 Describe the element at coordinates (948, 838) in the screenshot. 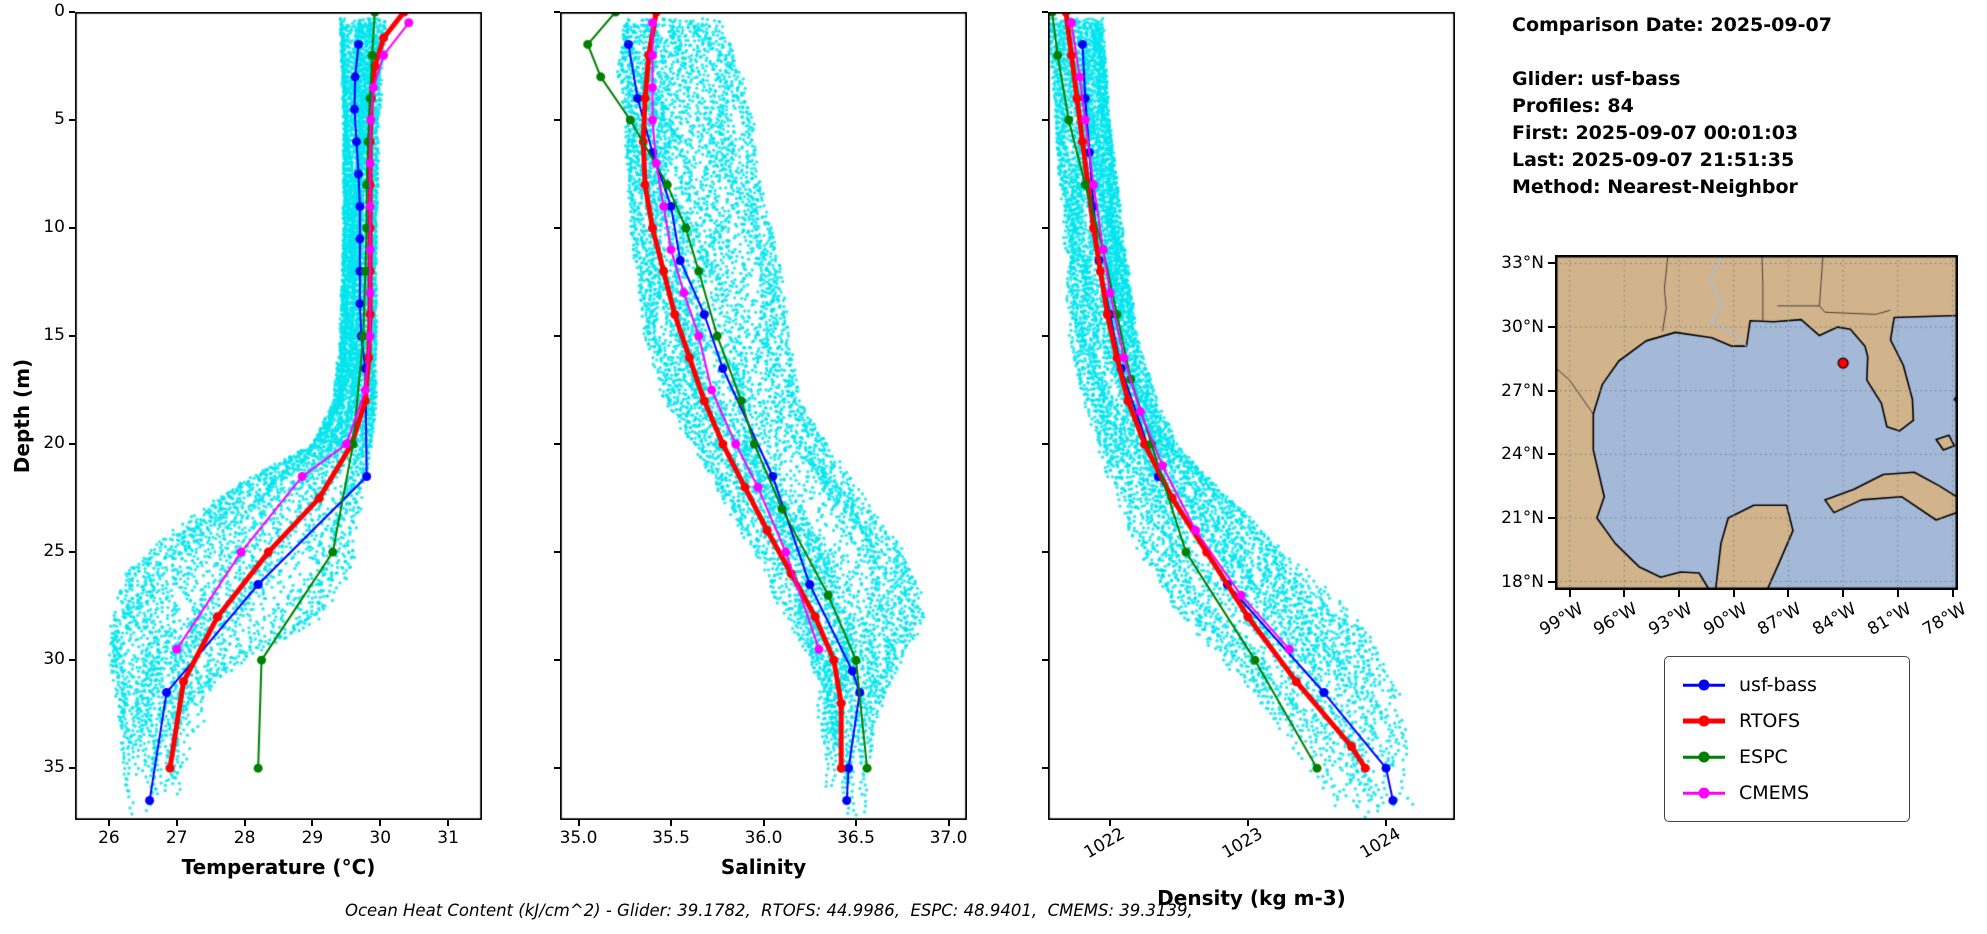

I see `axis-tick-label: 37.0` at that location.